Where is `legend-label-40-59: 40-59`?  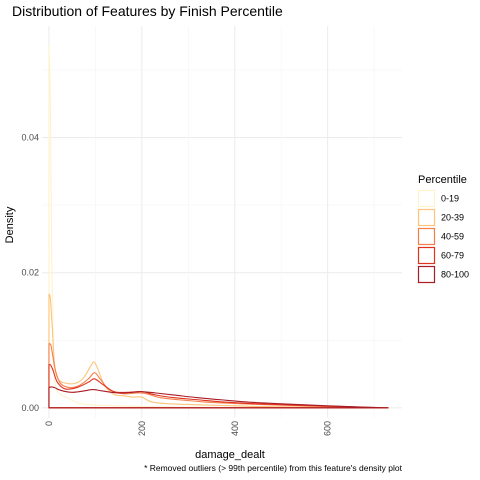
legend-label-40-59: 40-59 is located at coordinates (452, 237).